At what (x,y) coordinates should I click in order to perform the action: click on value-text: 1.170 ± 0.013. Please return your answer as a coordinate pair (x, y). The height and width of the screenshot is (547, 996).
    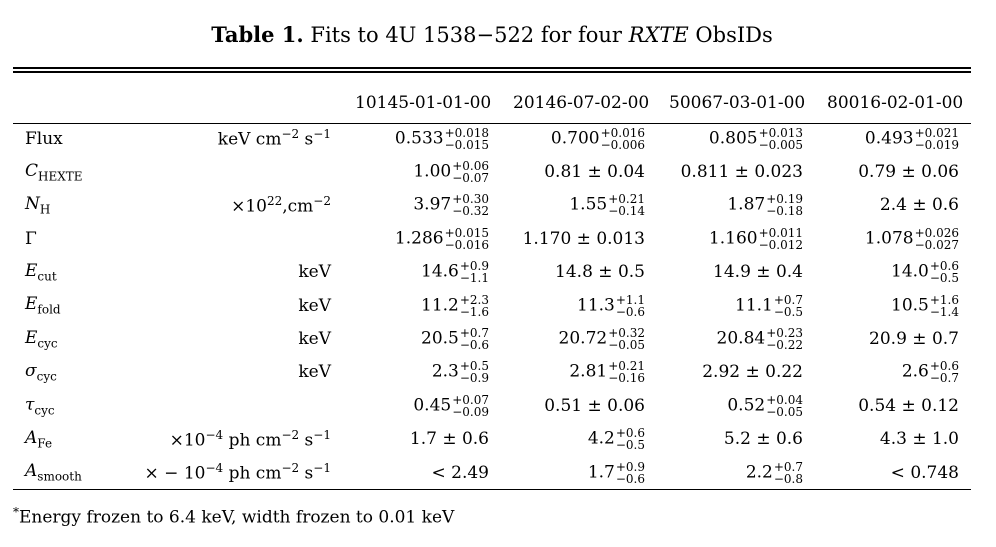
    Looking at the image, I should click on (583, 238).